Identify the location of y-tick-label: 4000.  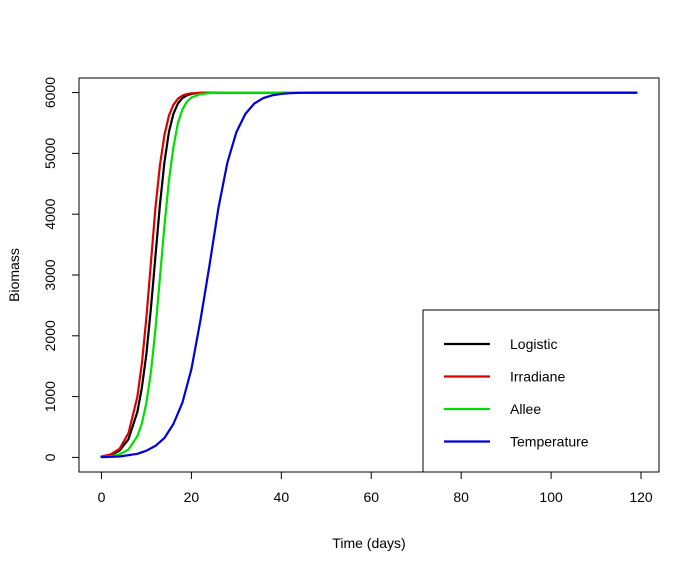
(50, 213).